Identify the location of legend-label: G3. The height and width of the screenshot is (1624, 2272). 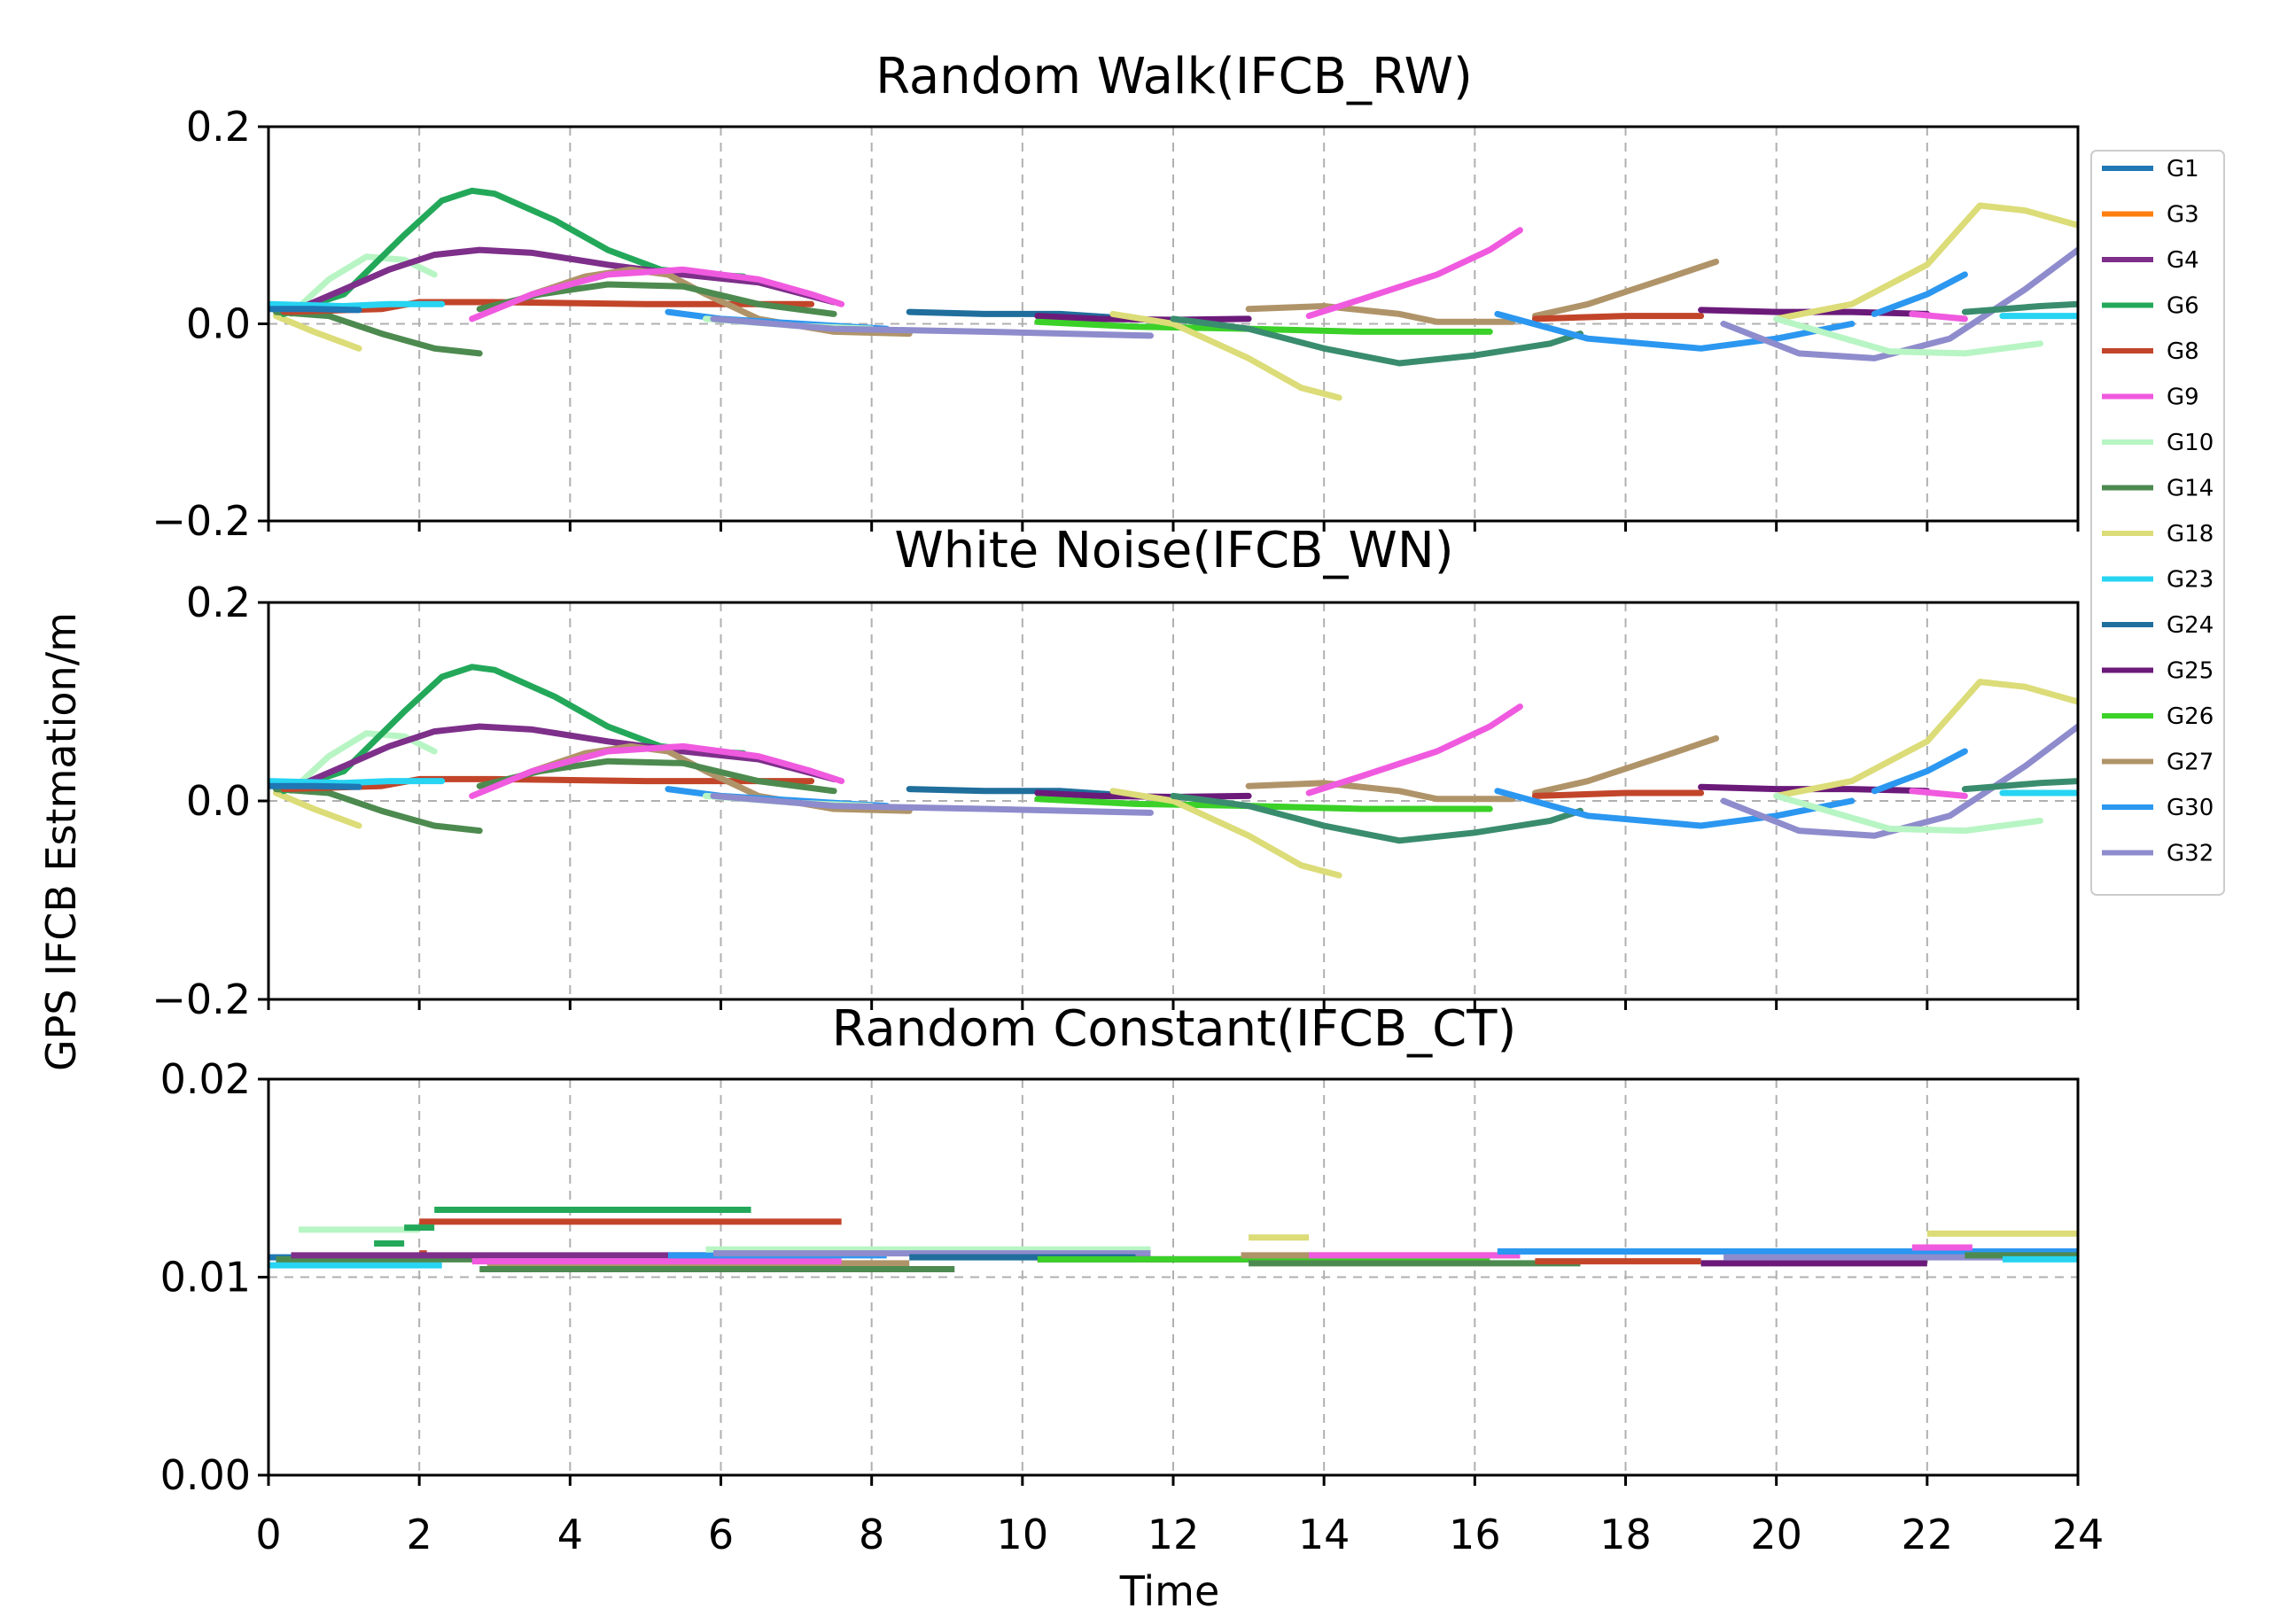
(2183, 216).